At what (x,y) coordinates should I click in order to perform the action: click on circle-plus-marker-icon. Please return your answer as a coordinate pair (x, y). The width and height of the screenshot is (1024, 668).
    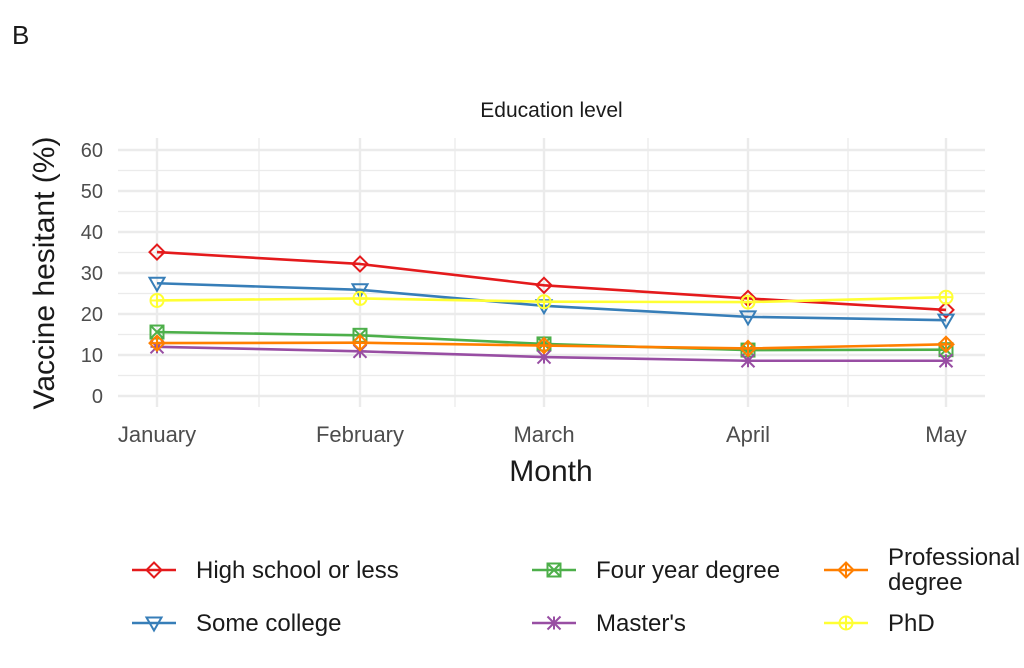
    Looking at the image, I should click on (846, 623).